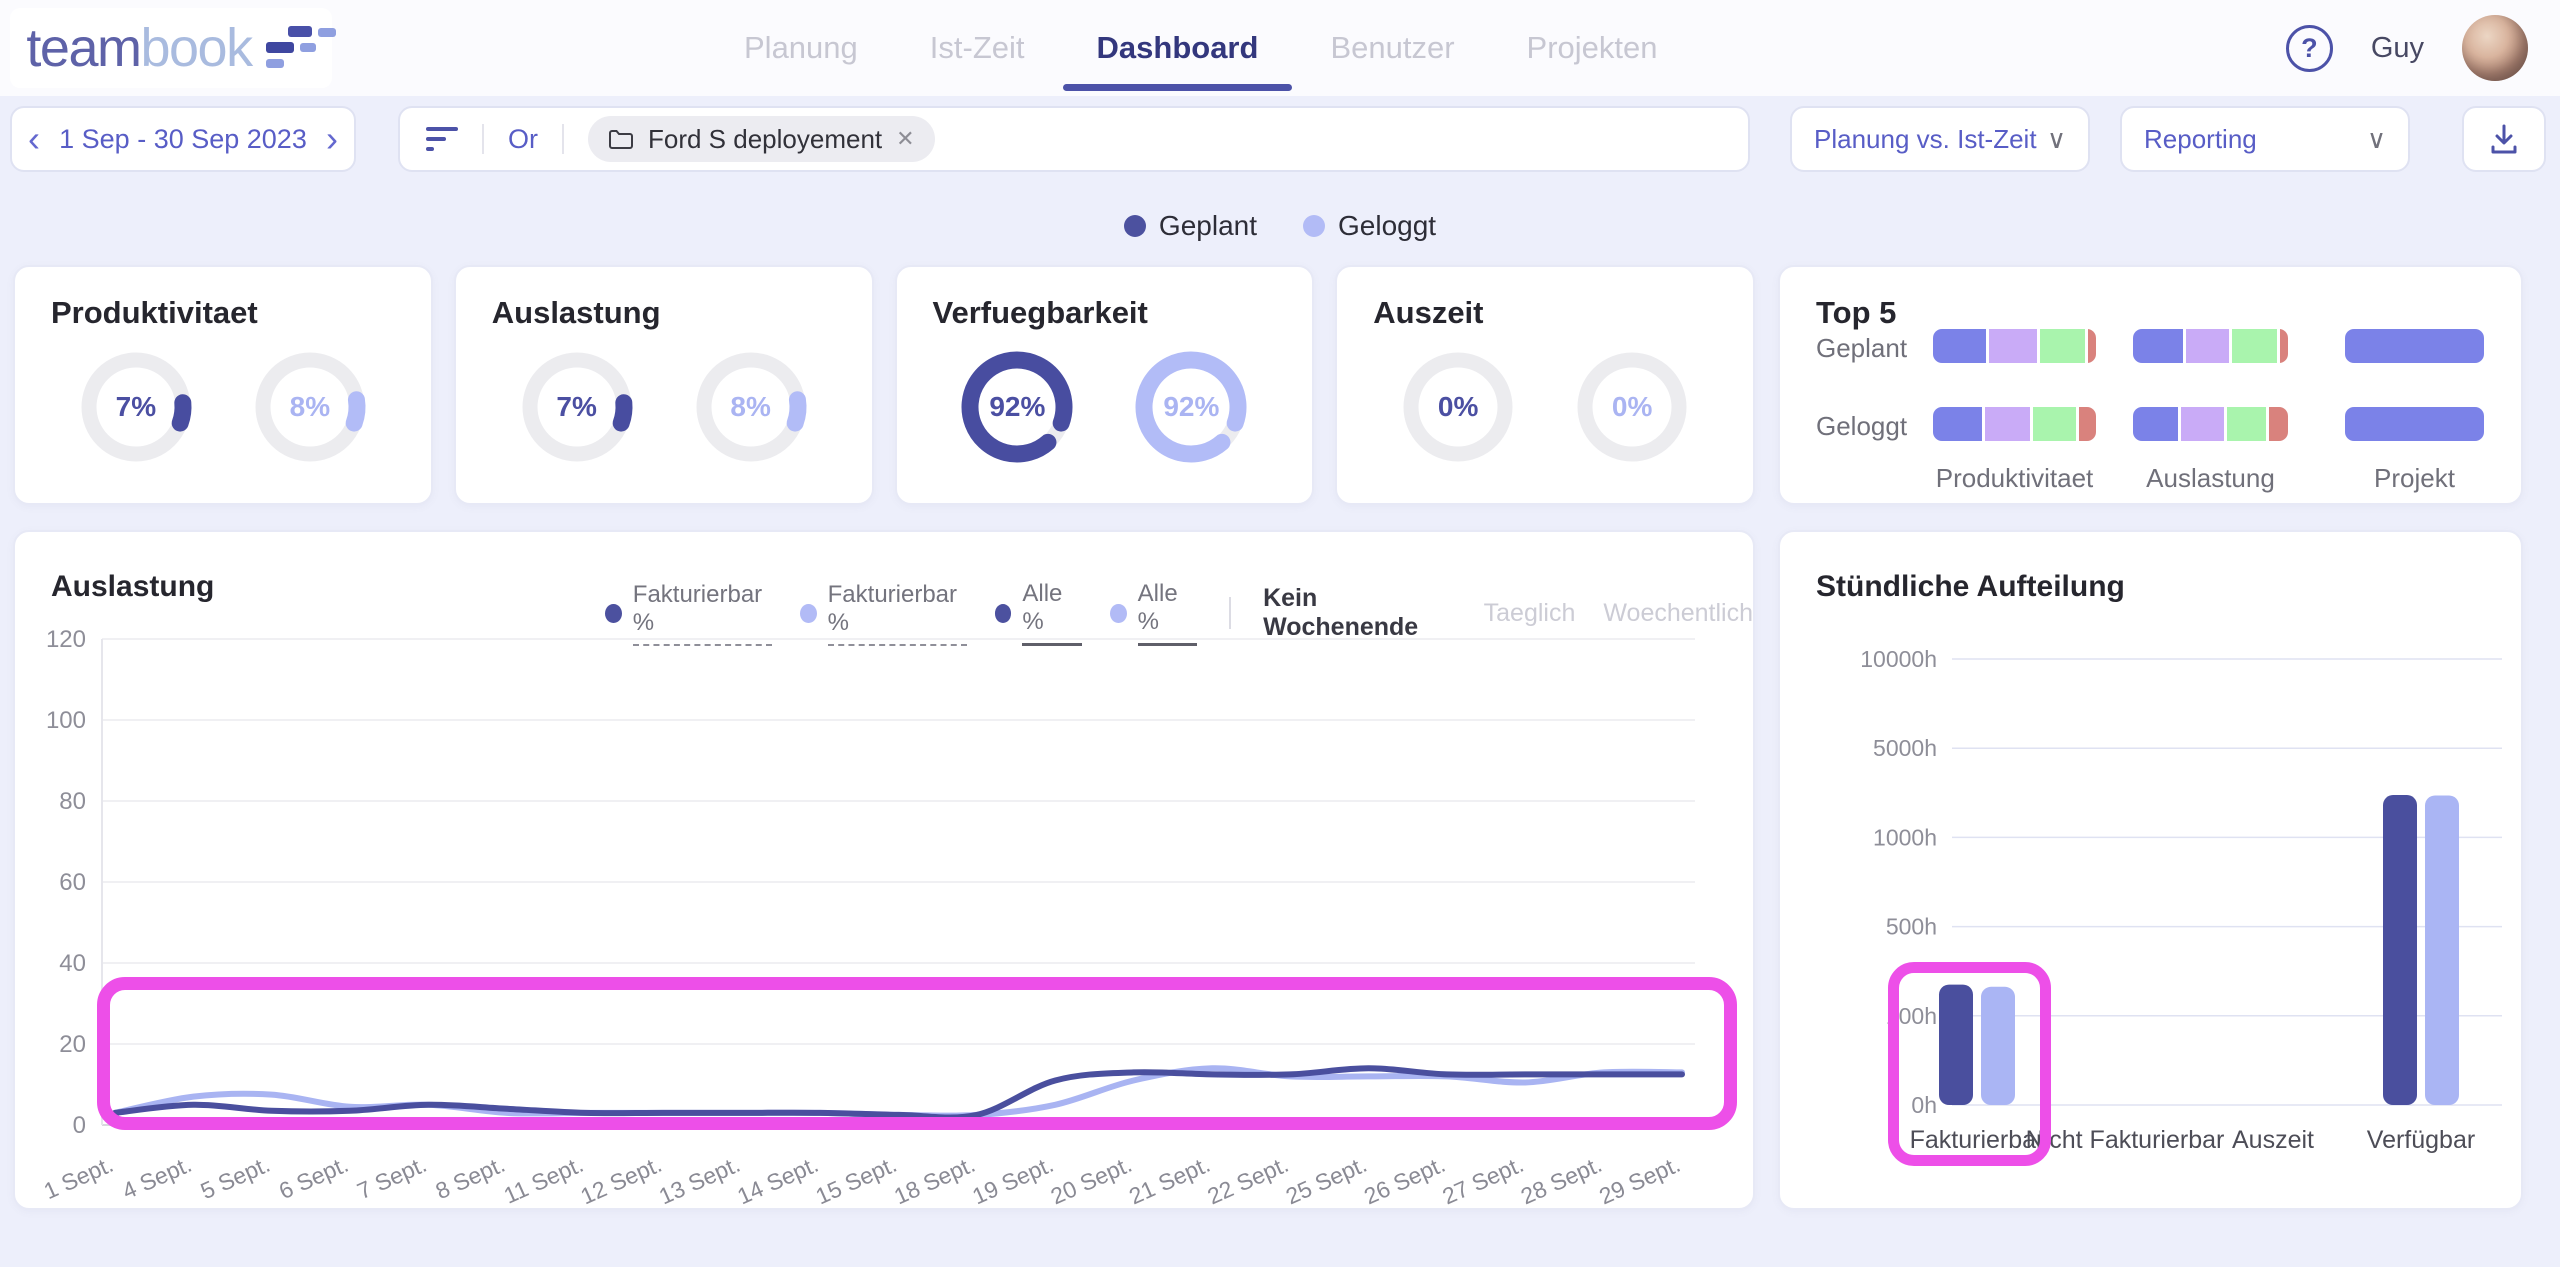 The image size is (2560, 1267). Describe the element at coordinates (2421, 1140) in the screenshot. I see `bar-category-label: Verfügbar` at that location.